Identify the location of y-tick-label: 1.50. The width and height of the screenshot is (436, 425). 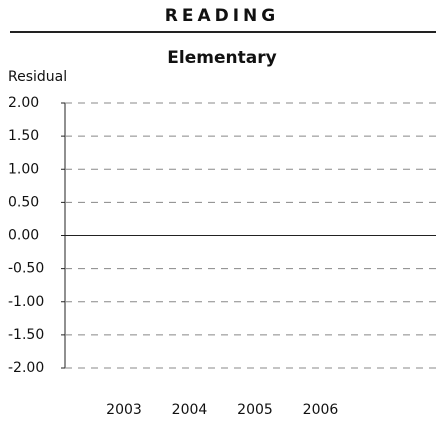
(23, 136).